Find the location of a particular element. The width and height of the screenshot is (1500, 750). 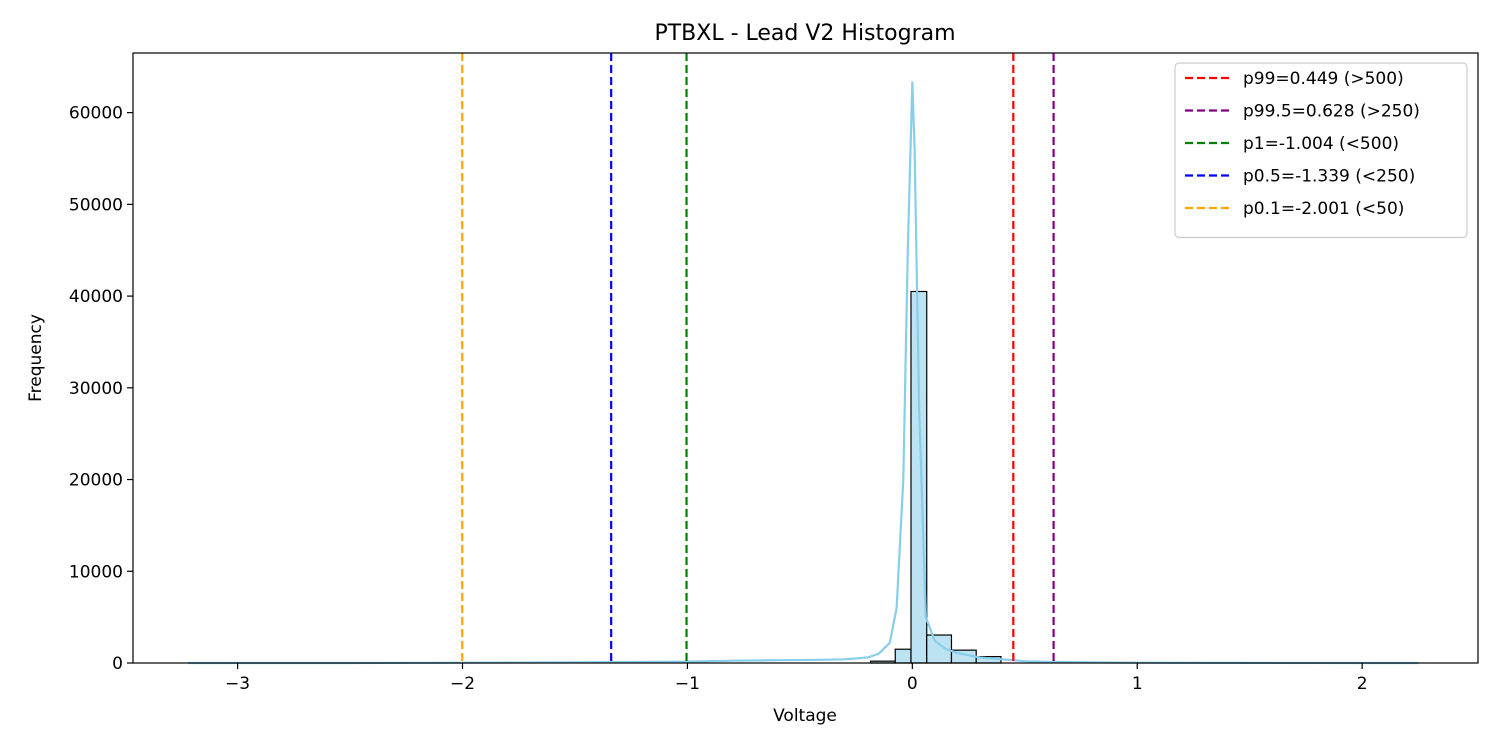

y-tick-label: 10000 is located at coordinates (96, 572).